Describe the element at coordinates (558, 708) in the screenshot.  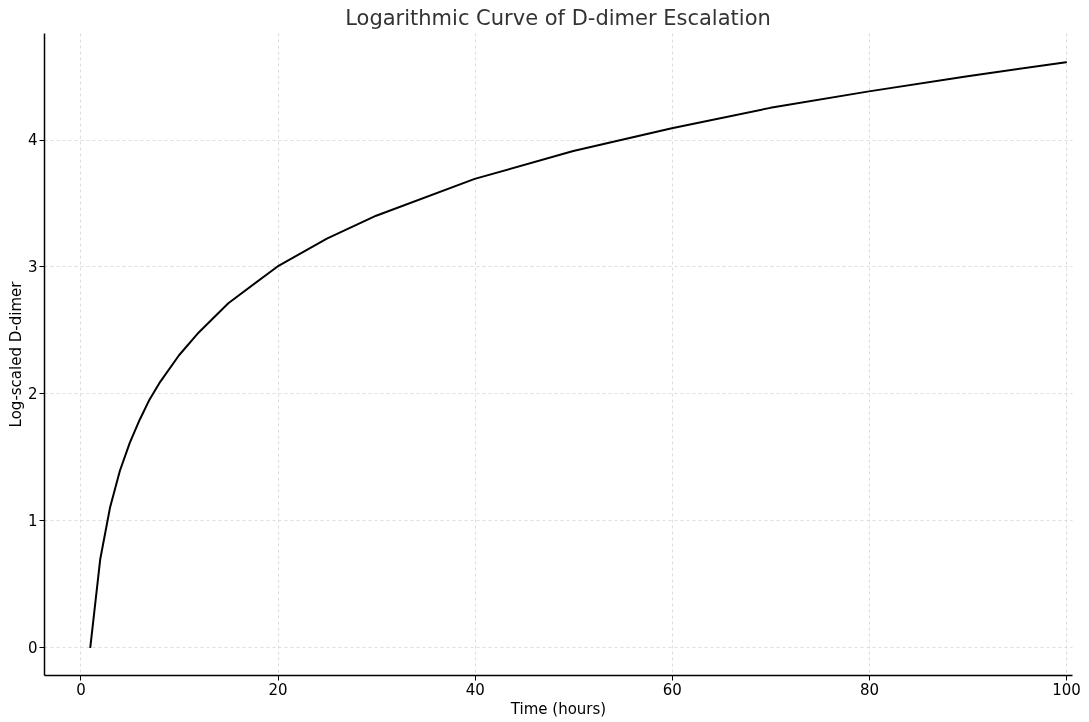
I see `x-axis-title: Time (hours)` at that location.